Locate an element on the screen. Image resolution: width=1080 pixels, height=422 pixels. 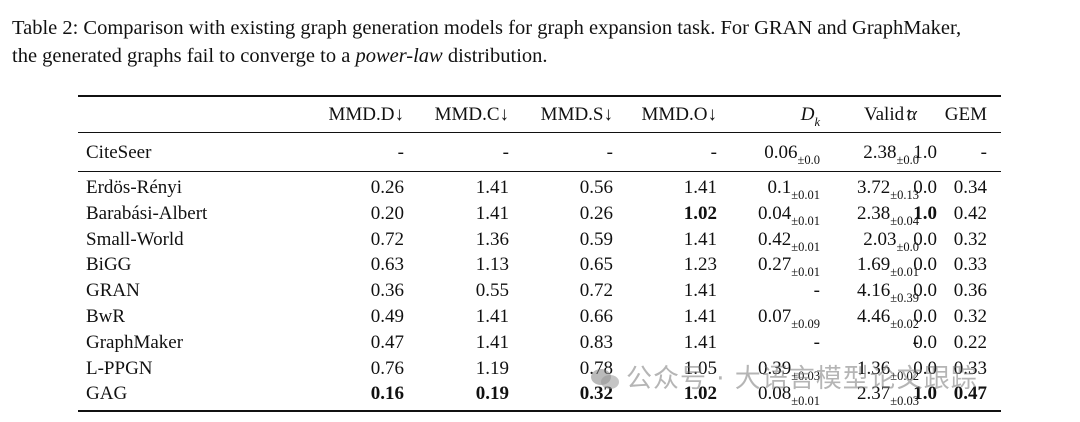
cell-mmd-s: 0.66 is located at coordinates (596, 316).